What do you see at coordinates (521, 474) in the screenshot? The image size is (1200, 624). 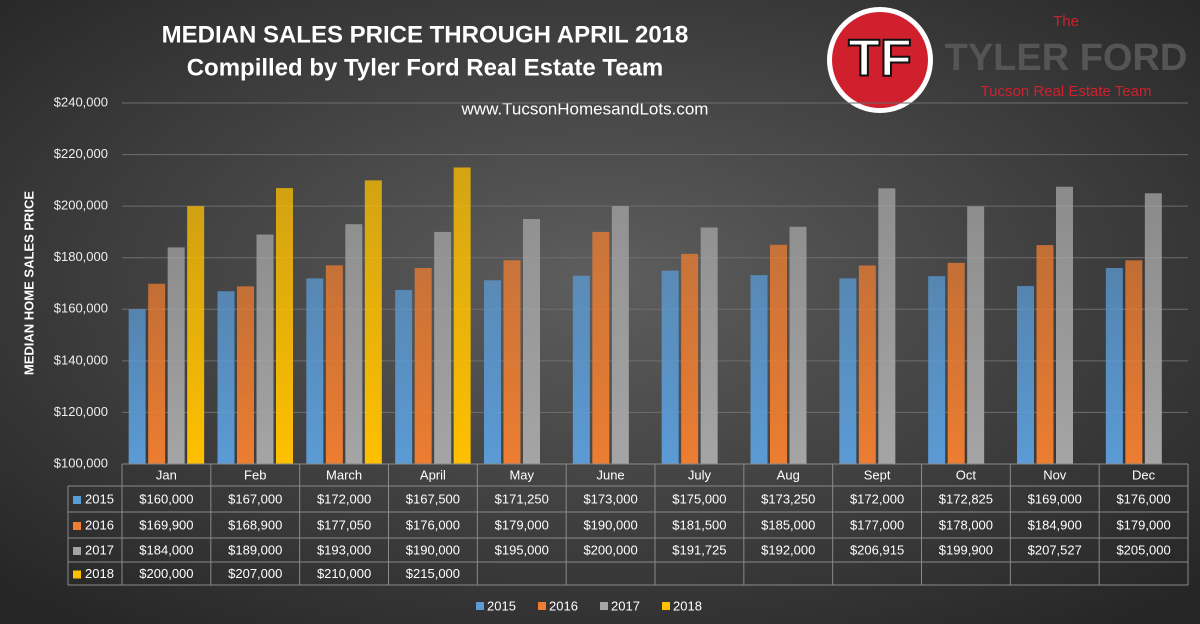 I see `x-tick-label: May` at bounding box center [521, 474].